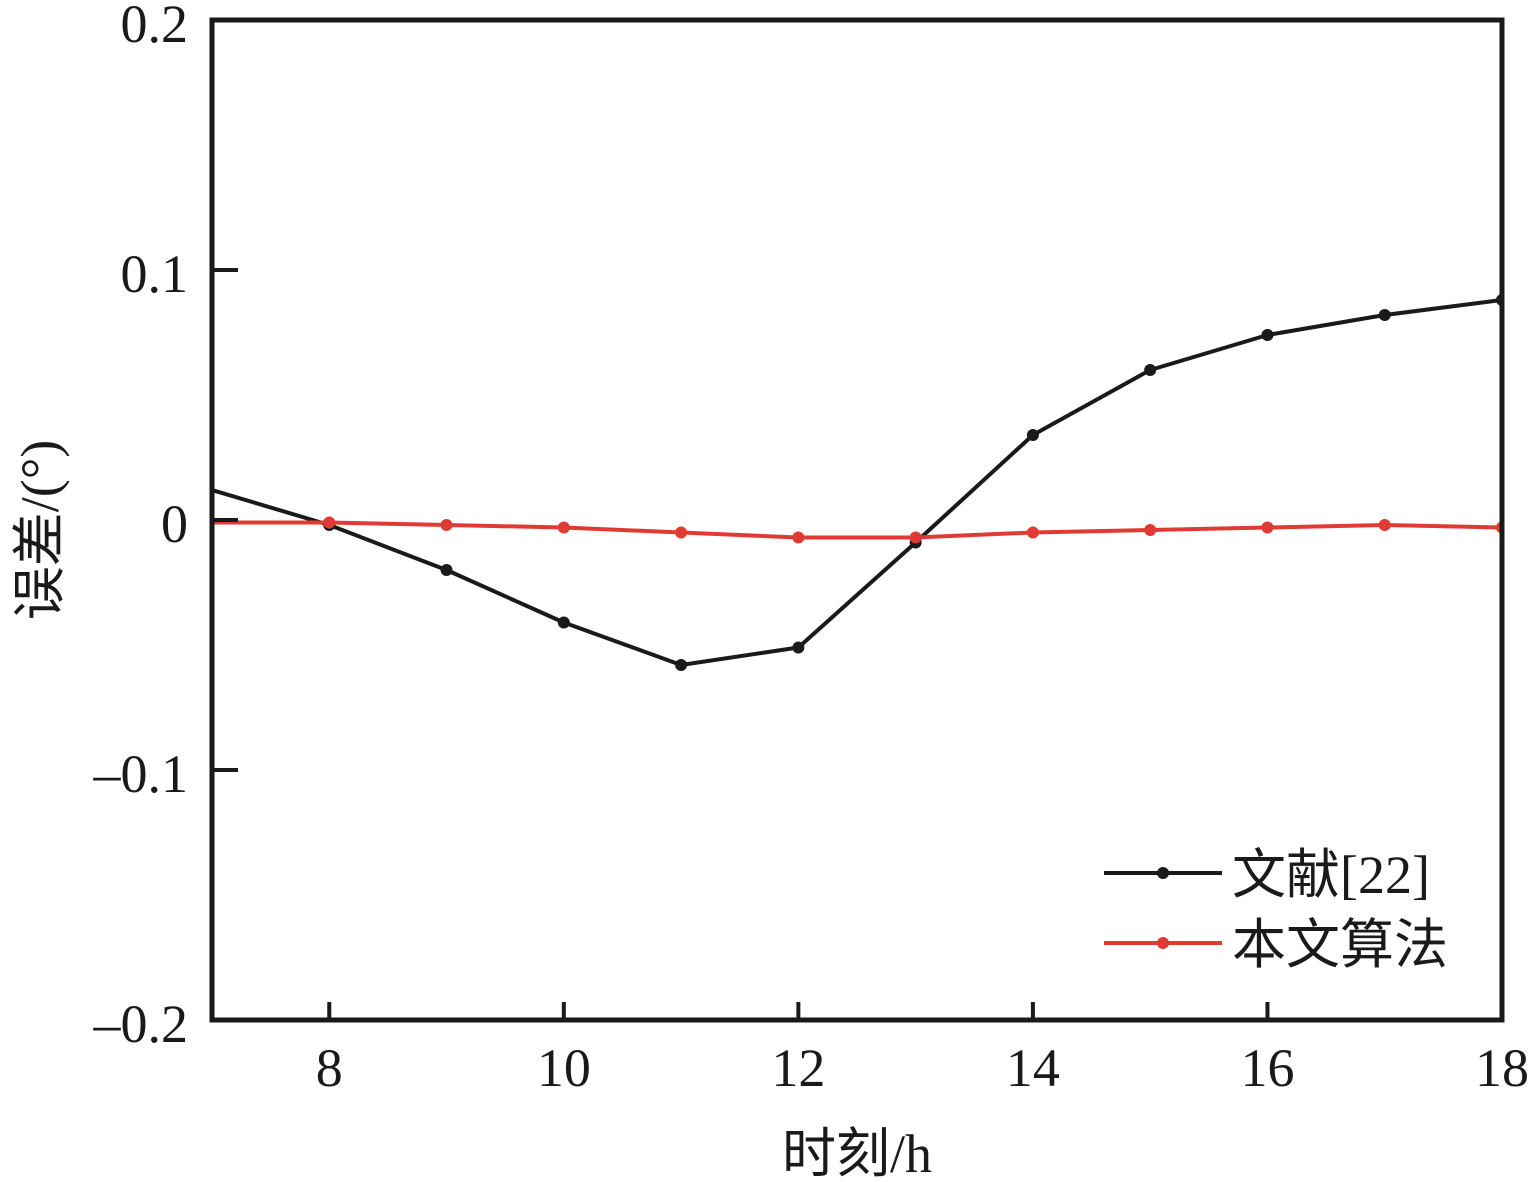  I want to click on y-tick-label: 0.1, so click(155, 274).